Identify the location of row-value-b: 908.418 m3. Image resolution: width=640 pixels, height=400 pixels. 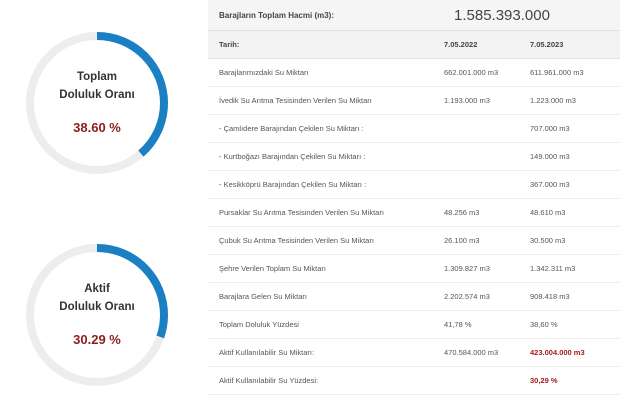
(550, 296).